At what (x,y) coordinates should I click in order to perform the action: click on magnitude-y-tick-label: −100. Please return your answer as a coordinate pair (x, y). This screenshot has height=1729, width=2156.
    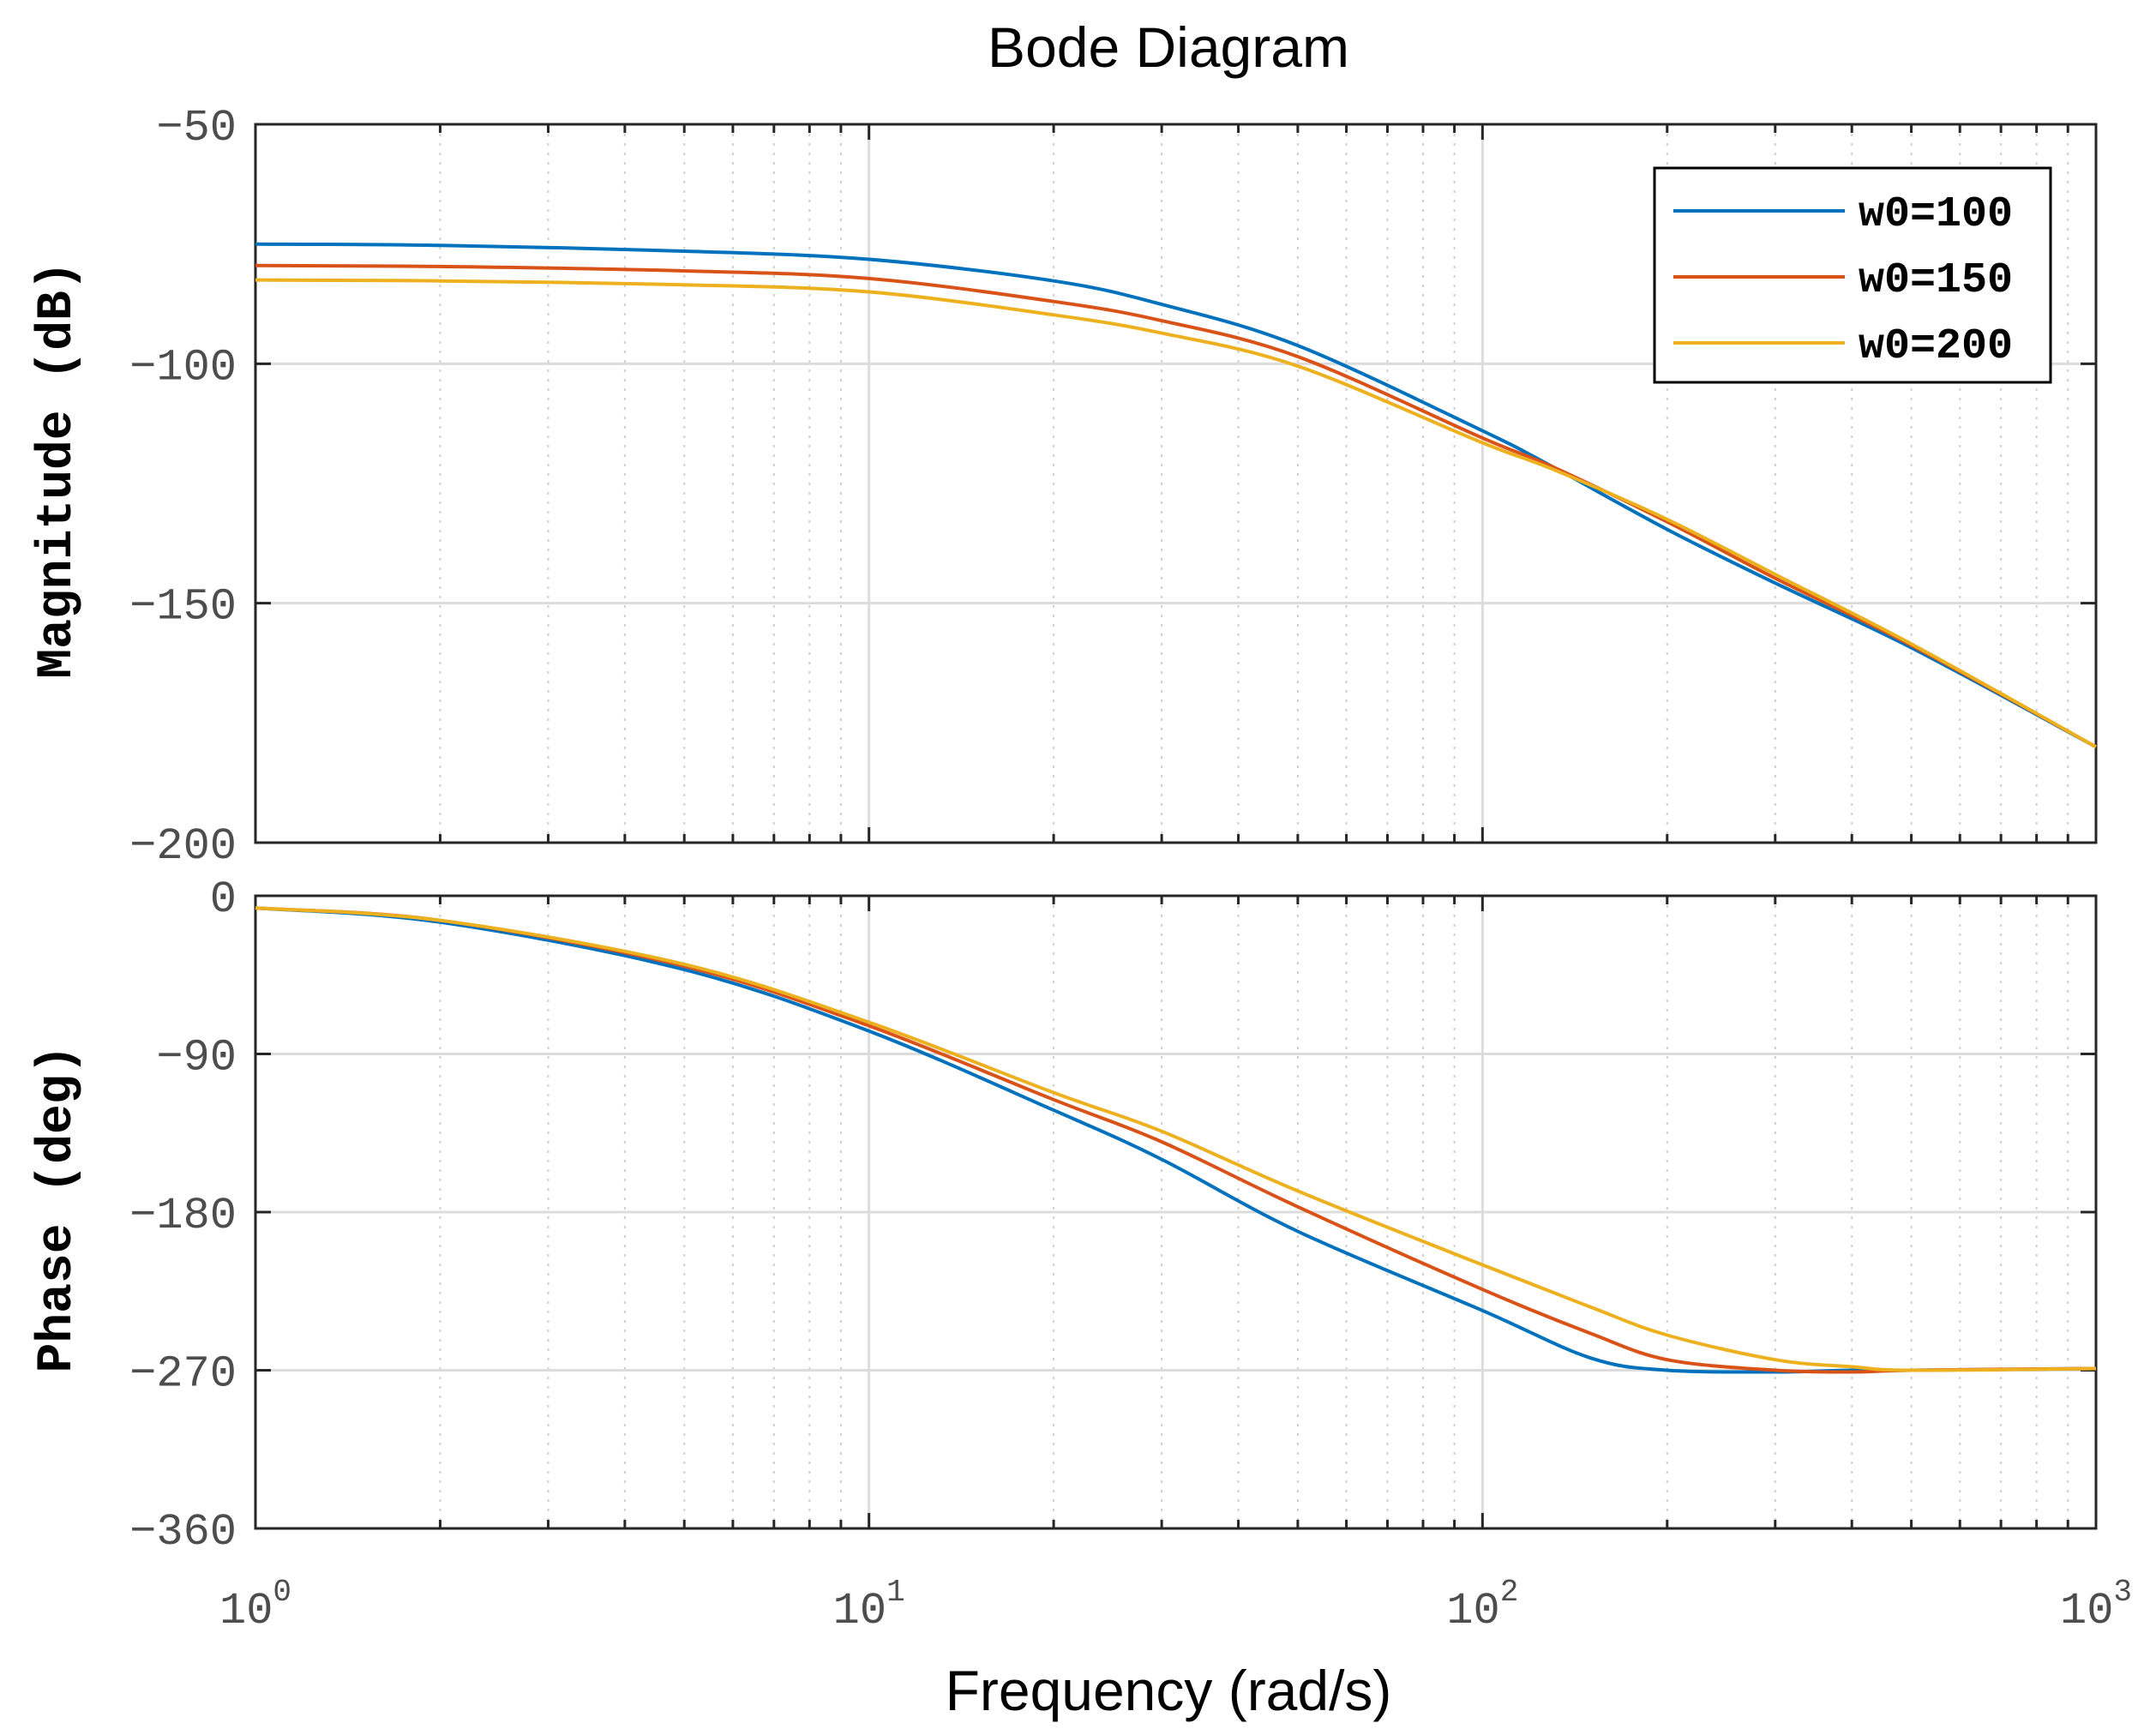
    Looking at the image, I should click on (183, 367).